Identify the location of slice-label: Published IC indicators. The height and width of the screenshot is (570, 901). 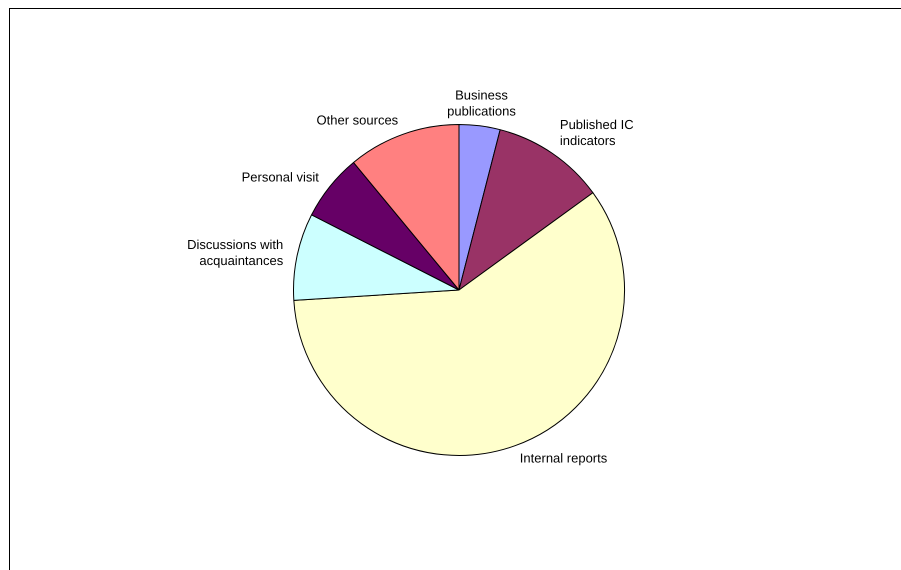
(597, 132).